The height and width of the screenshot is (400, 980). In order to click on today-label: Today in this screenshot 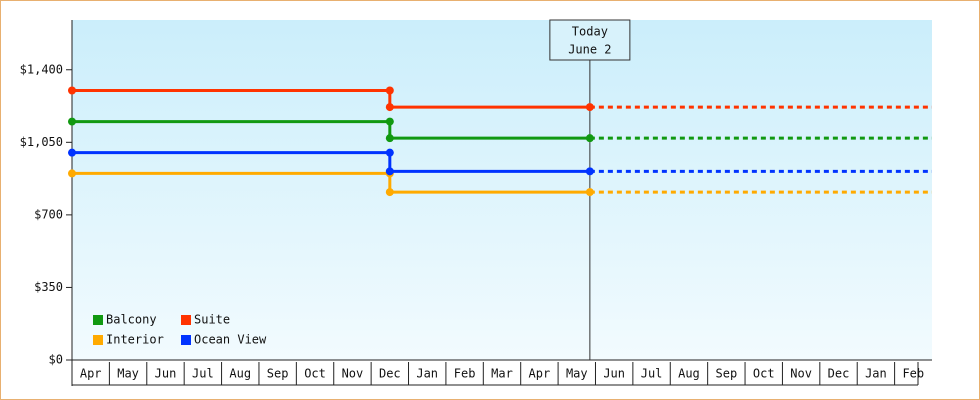, I will do `click(590, 32)`.